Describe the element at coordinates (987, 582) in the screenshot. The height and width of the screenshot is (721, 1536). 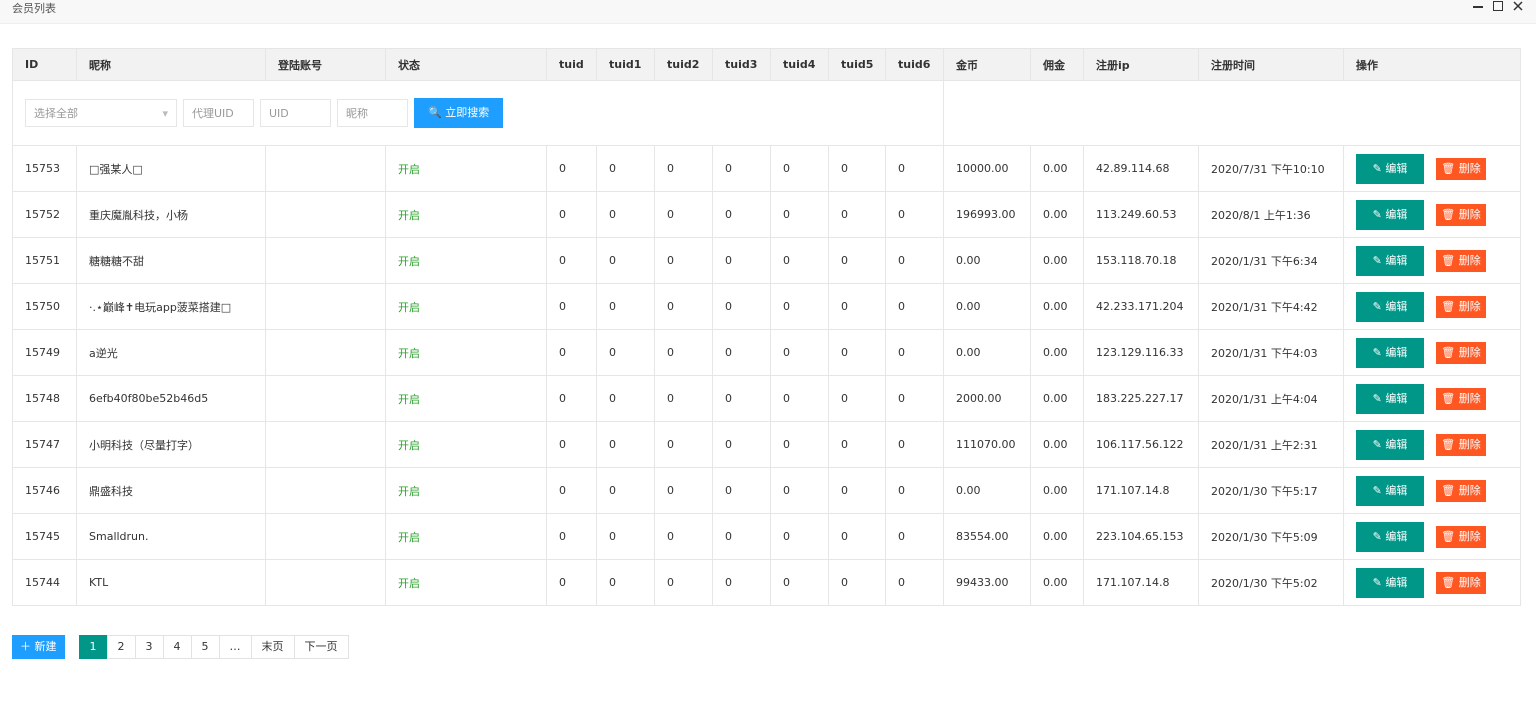
I see `gold-cell: 99433.00` at that location.